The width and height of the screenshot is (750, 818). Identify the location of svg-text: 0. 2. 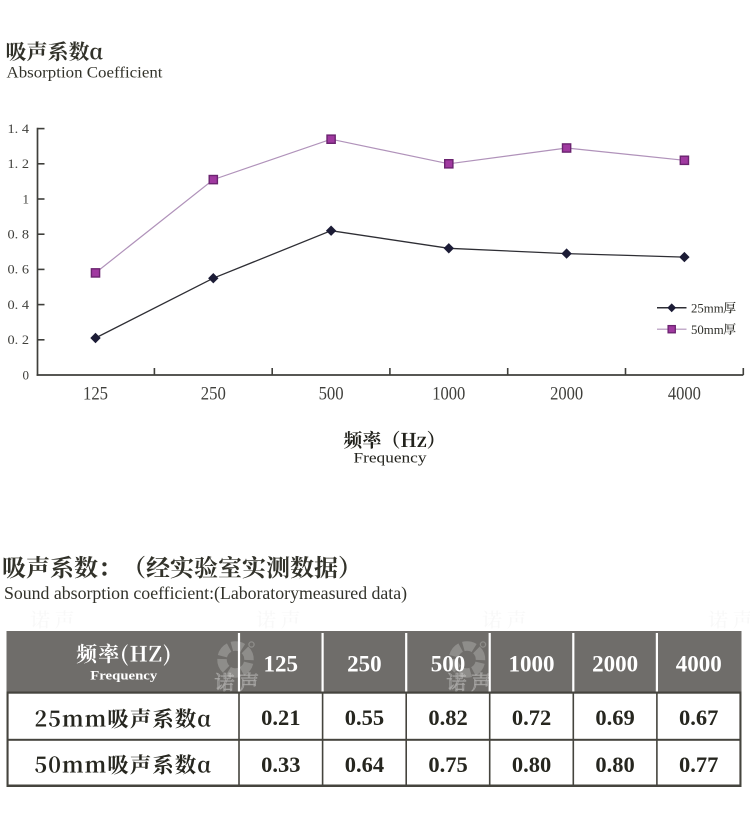
(19, 339).